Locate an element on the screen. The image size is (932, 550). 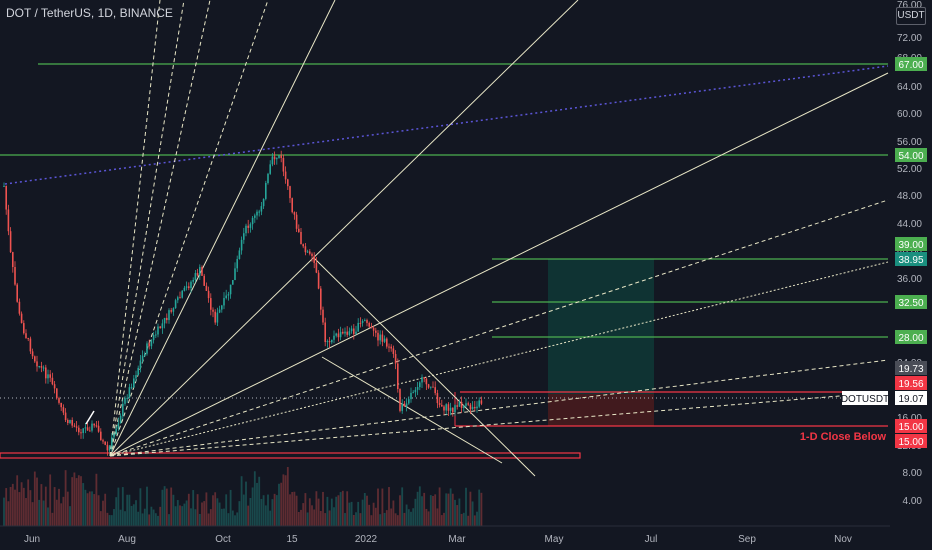
stop-zone is located at coordinates (601, 410).